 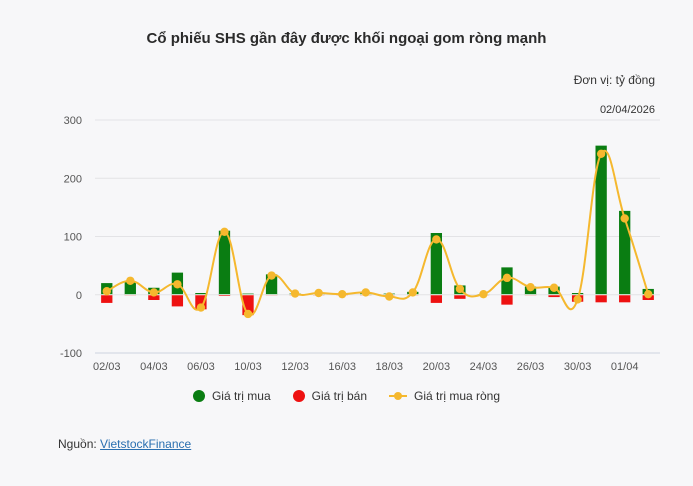 I want to click on legend-item-sell: Giá trị bán, so click(x=329, y=396).